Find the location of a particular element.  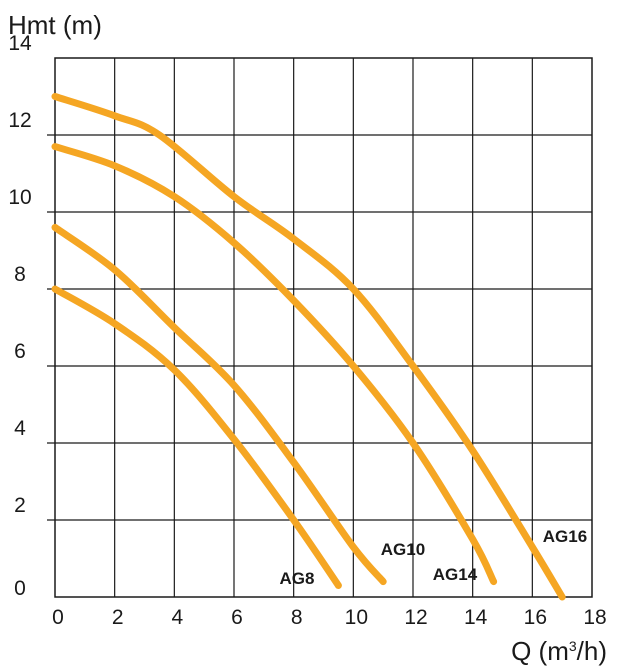

series-label-ag10: AG10 is located at coordinates (403, 549).